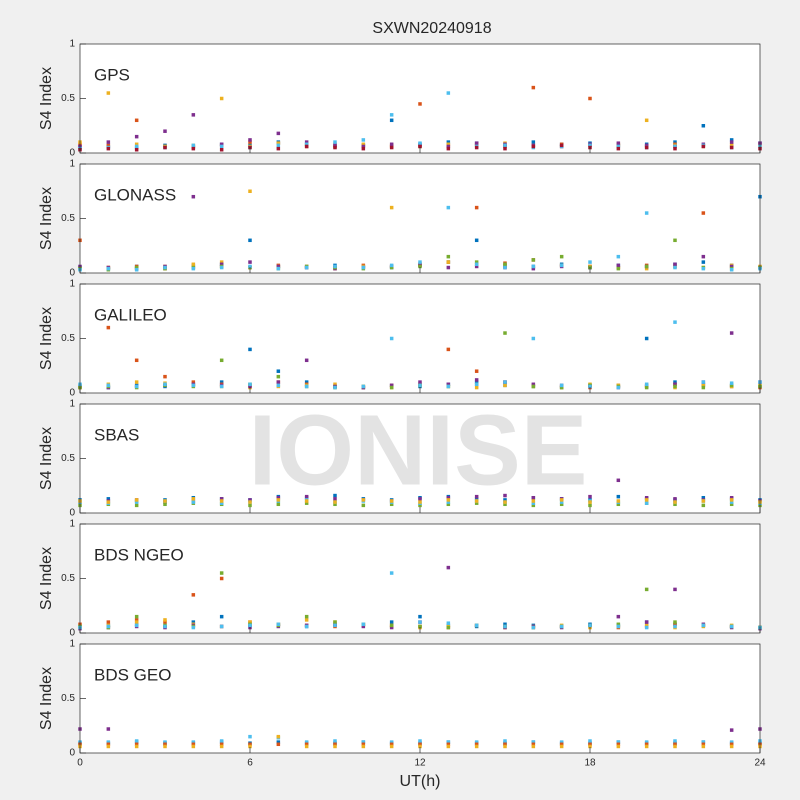  Describe the element at coordinates (400, 459) in the screenshot. I see `panel: 0 0.5 1 SBAS S4 Index` at that location.